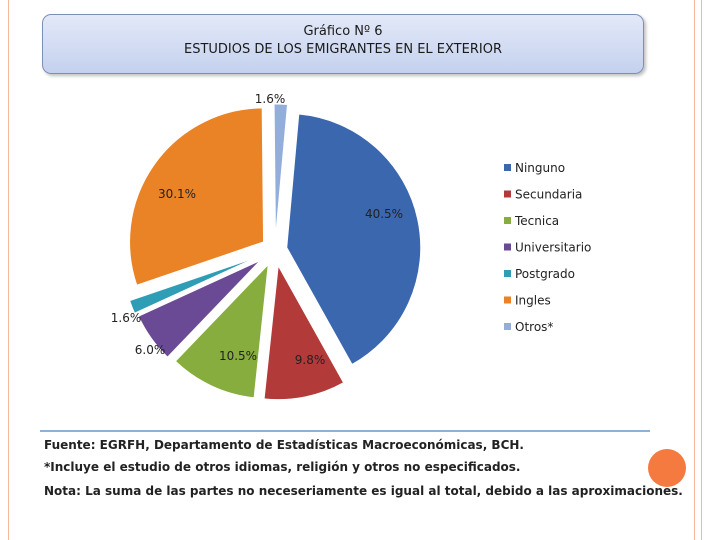  I want to click on legend-label: Ninguno, so click(540, 168).